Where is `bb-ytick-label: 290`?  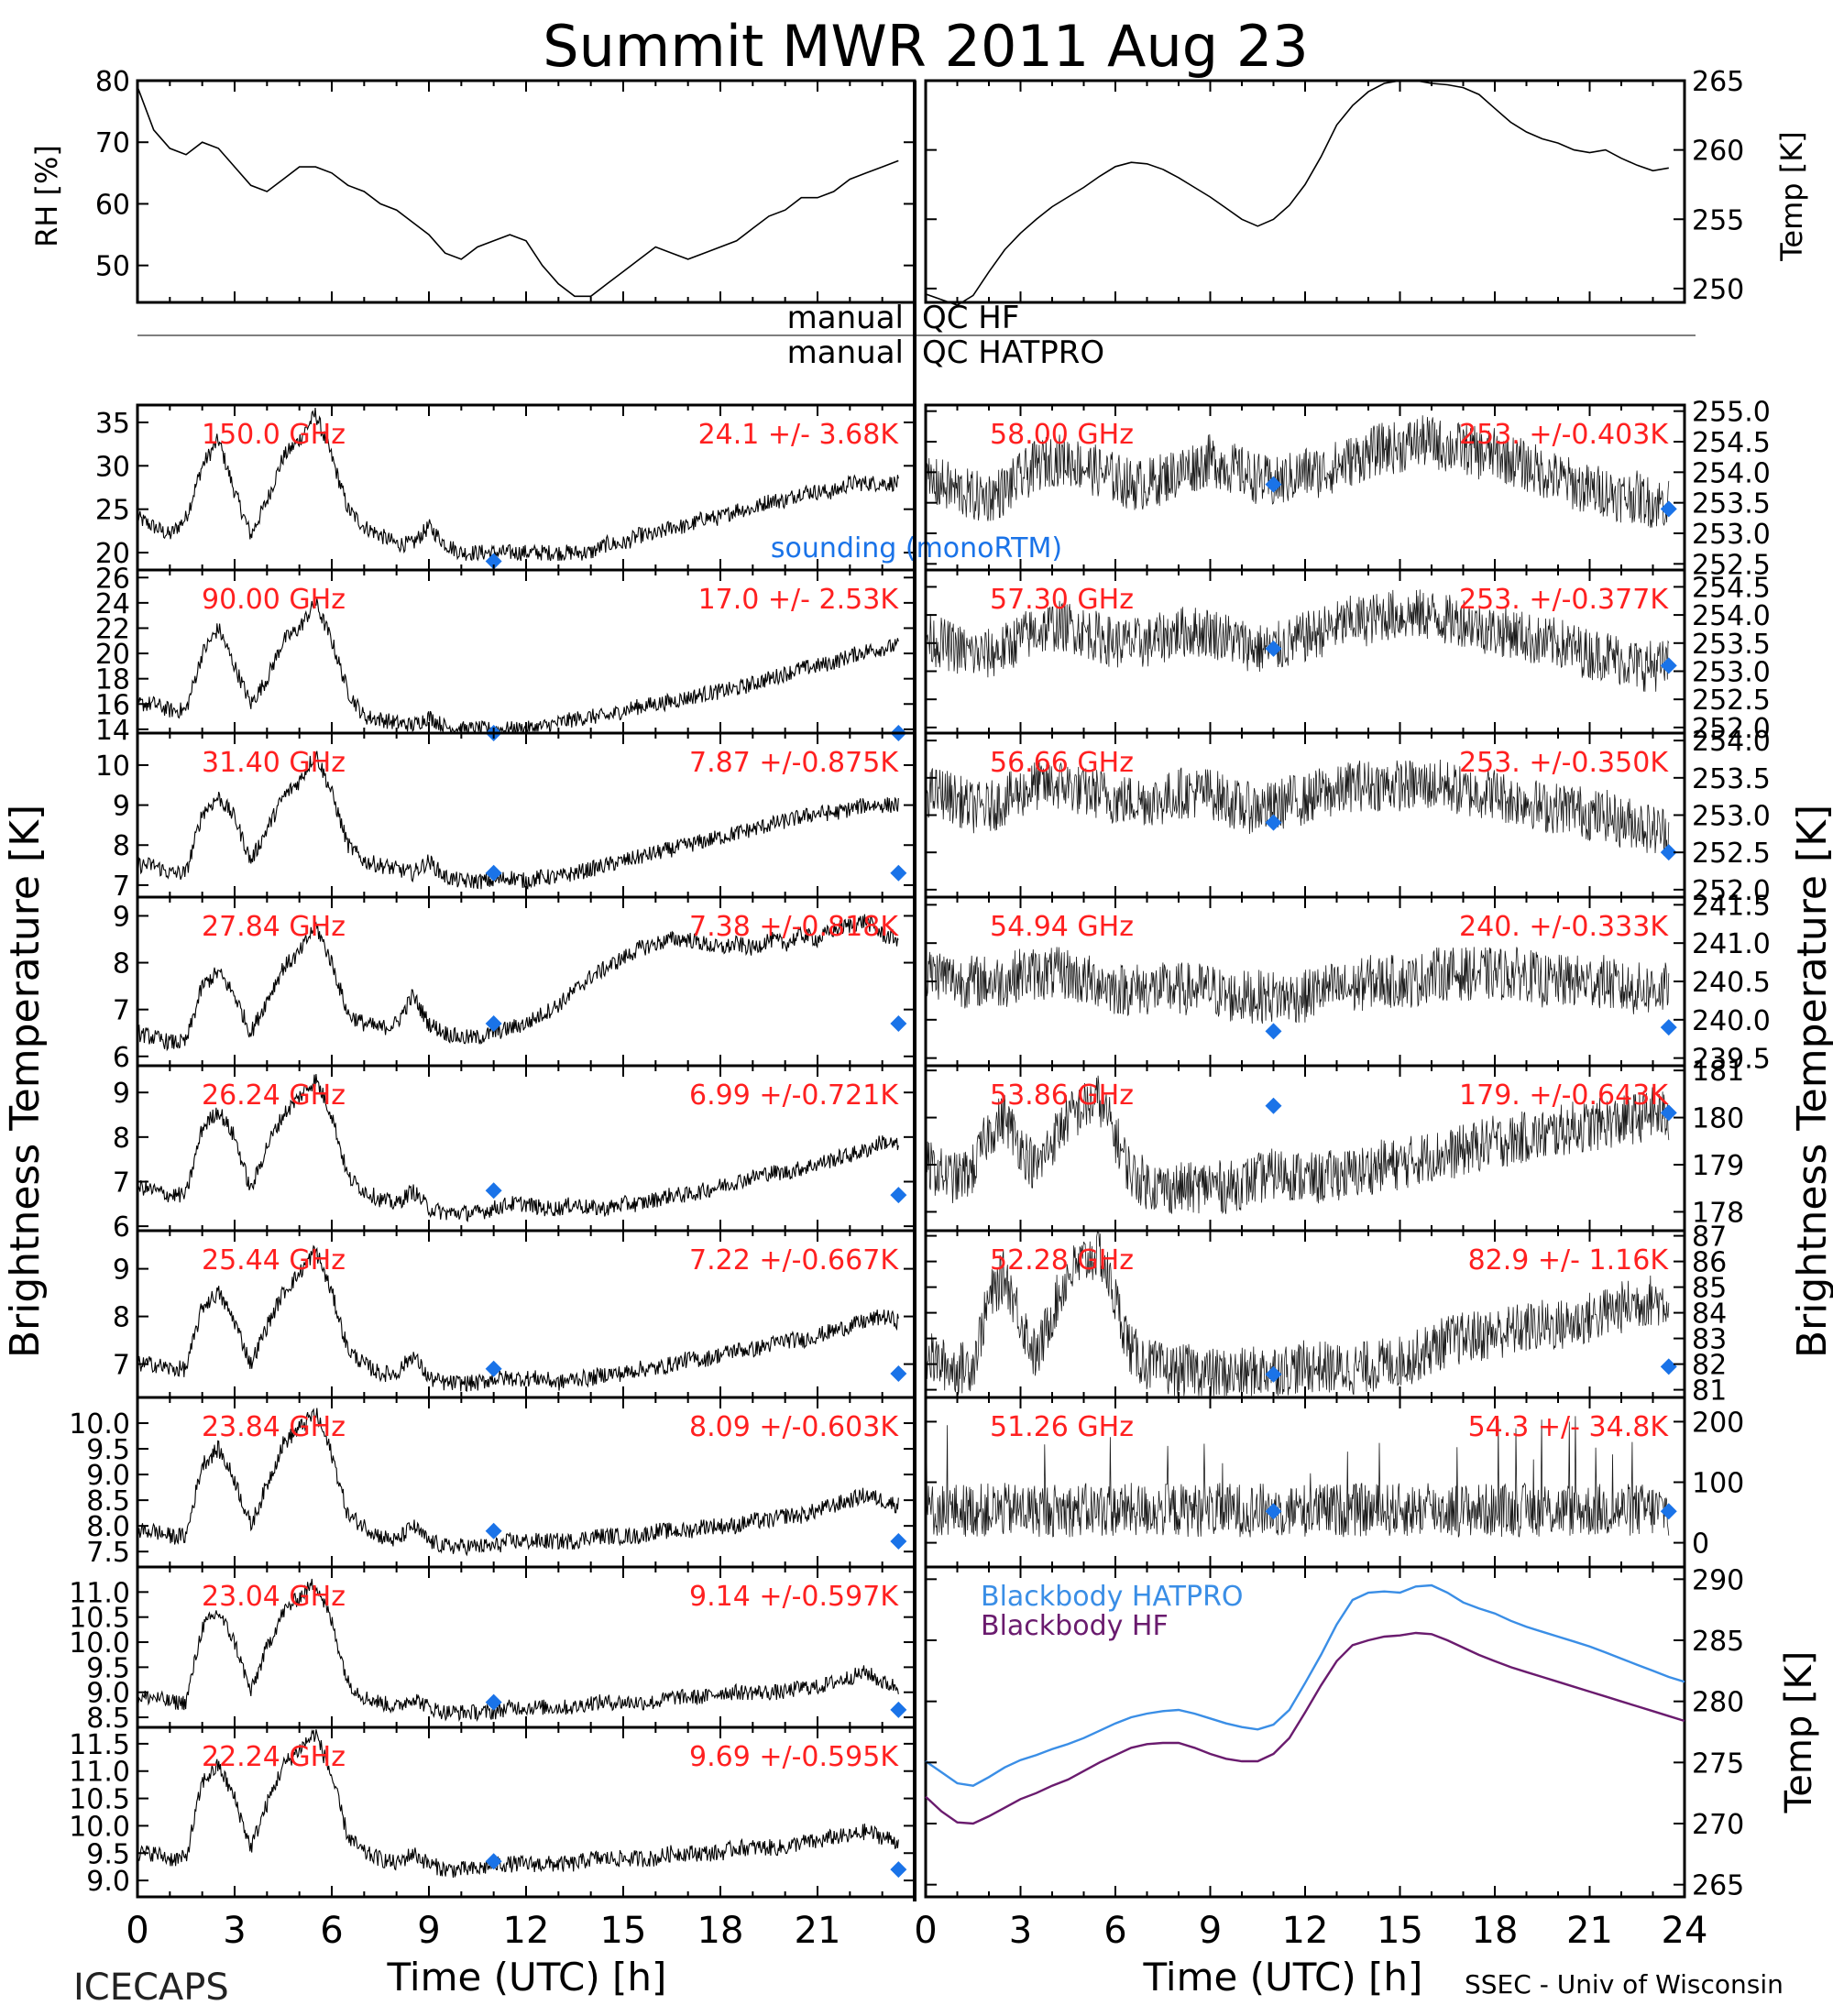
bb-ytick-label: 290 is located at coordinates (1718, 1580).